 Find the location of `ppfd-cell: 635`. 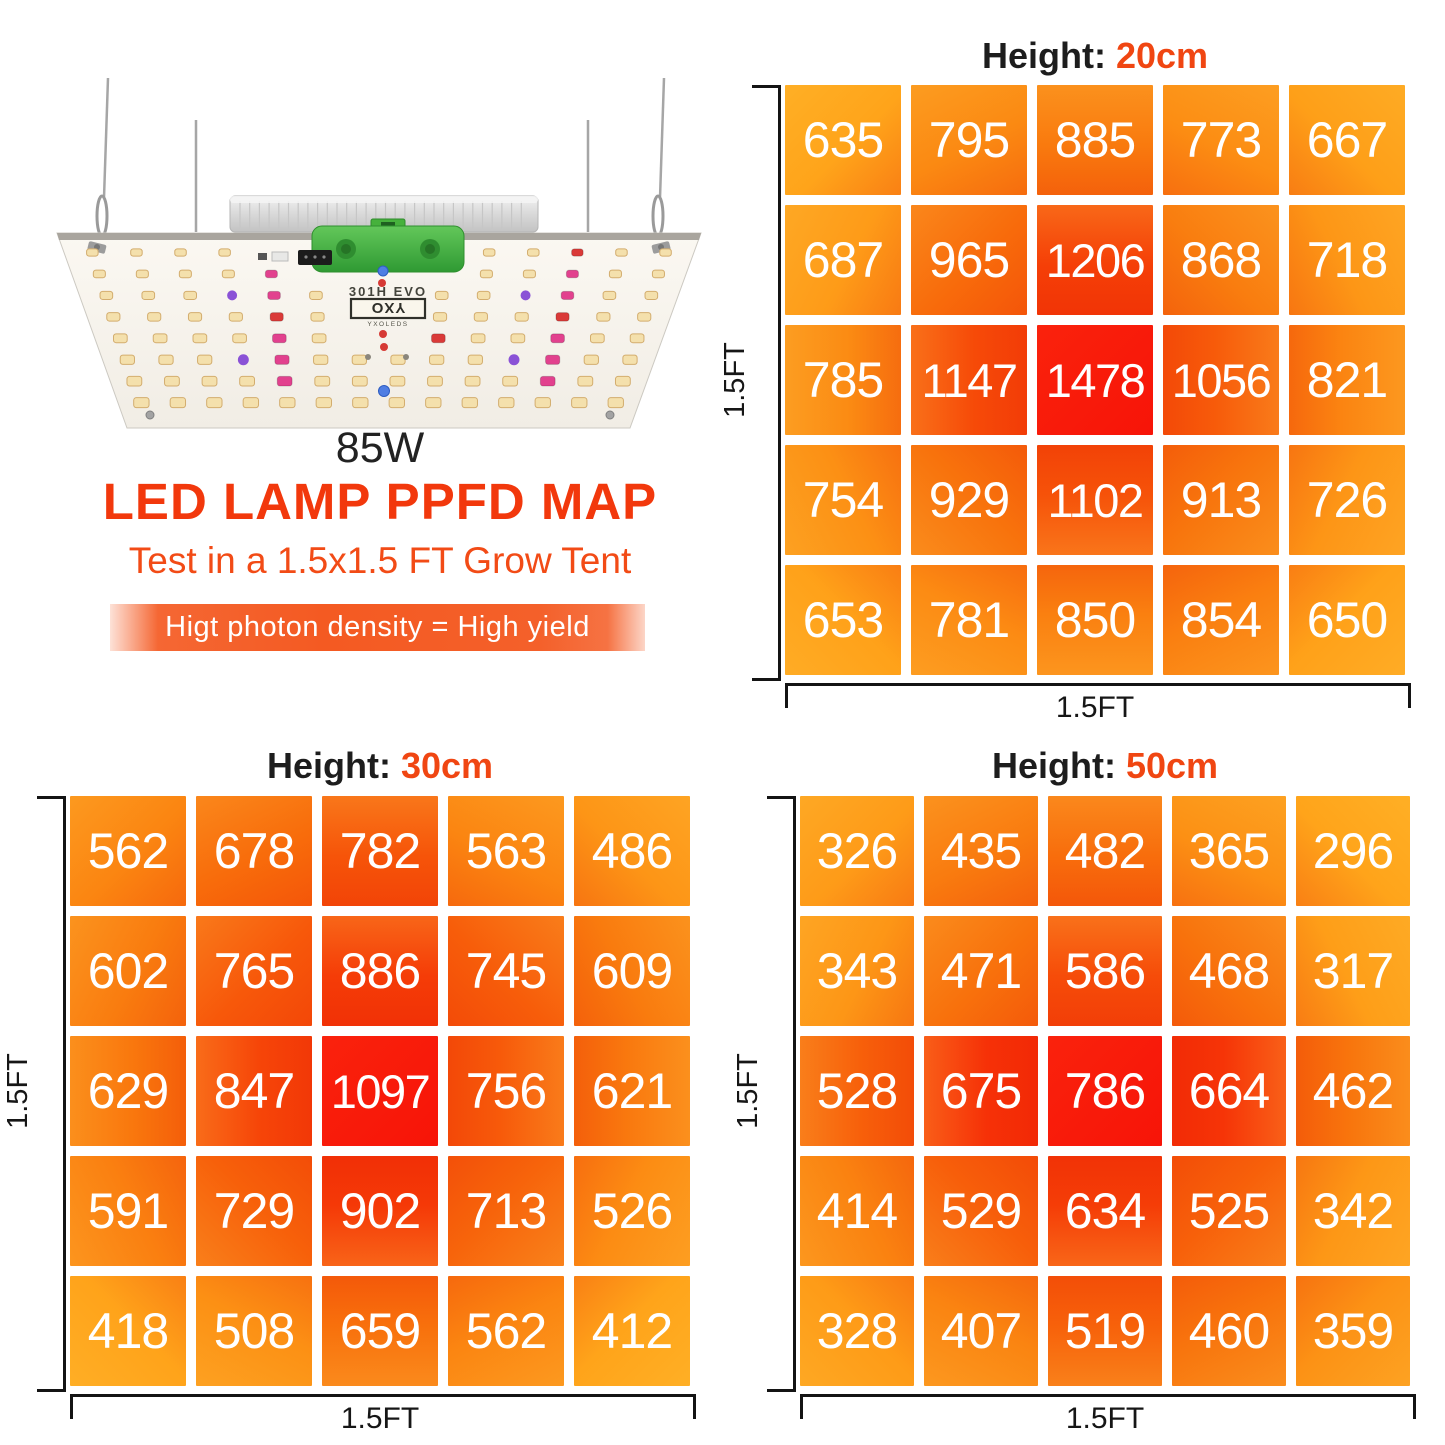

ppfd-cell: 635 is located at coordinates (843, 140).